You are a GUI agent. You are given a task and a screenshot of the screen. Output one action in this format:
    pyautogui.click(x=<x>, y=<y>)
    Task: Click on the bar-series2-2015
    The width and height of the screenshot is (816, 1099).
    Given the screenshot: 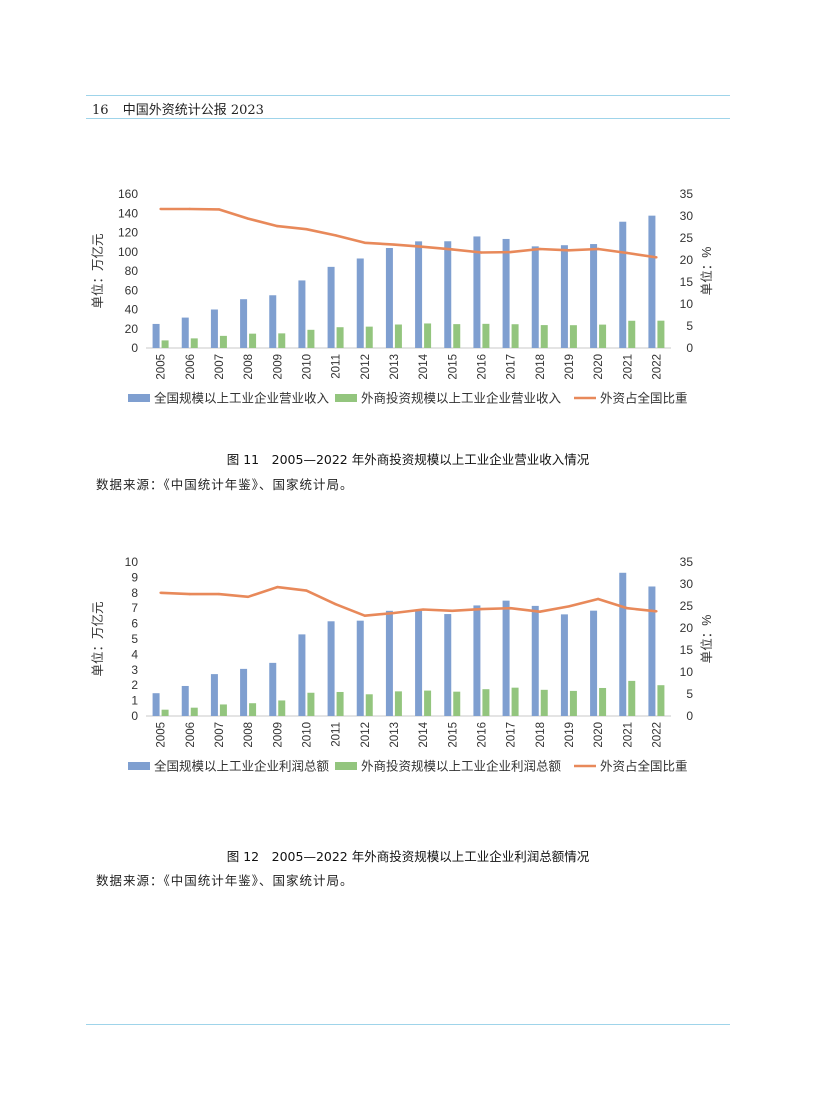 What is the action you would take?
    pyautogui.click(x=457, y=336)
    